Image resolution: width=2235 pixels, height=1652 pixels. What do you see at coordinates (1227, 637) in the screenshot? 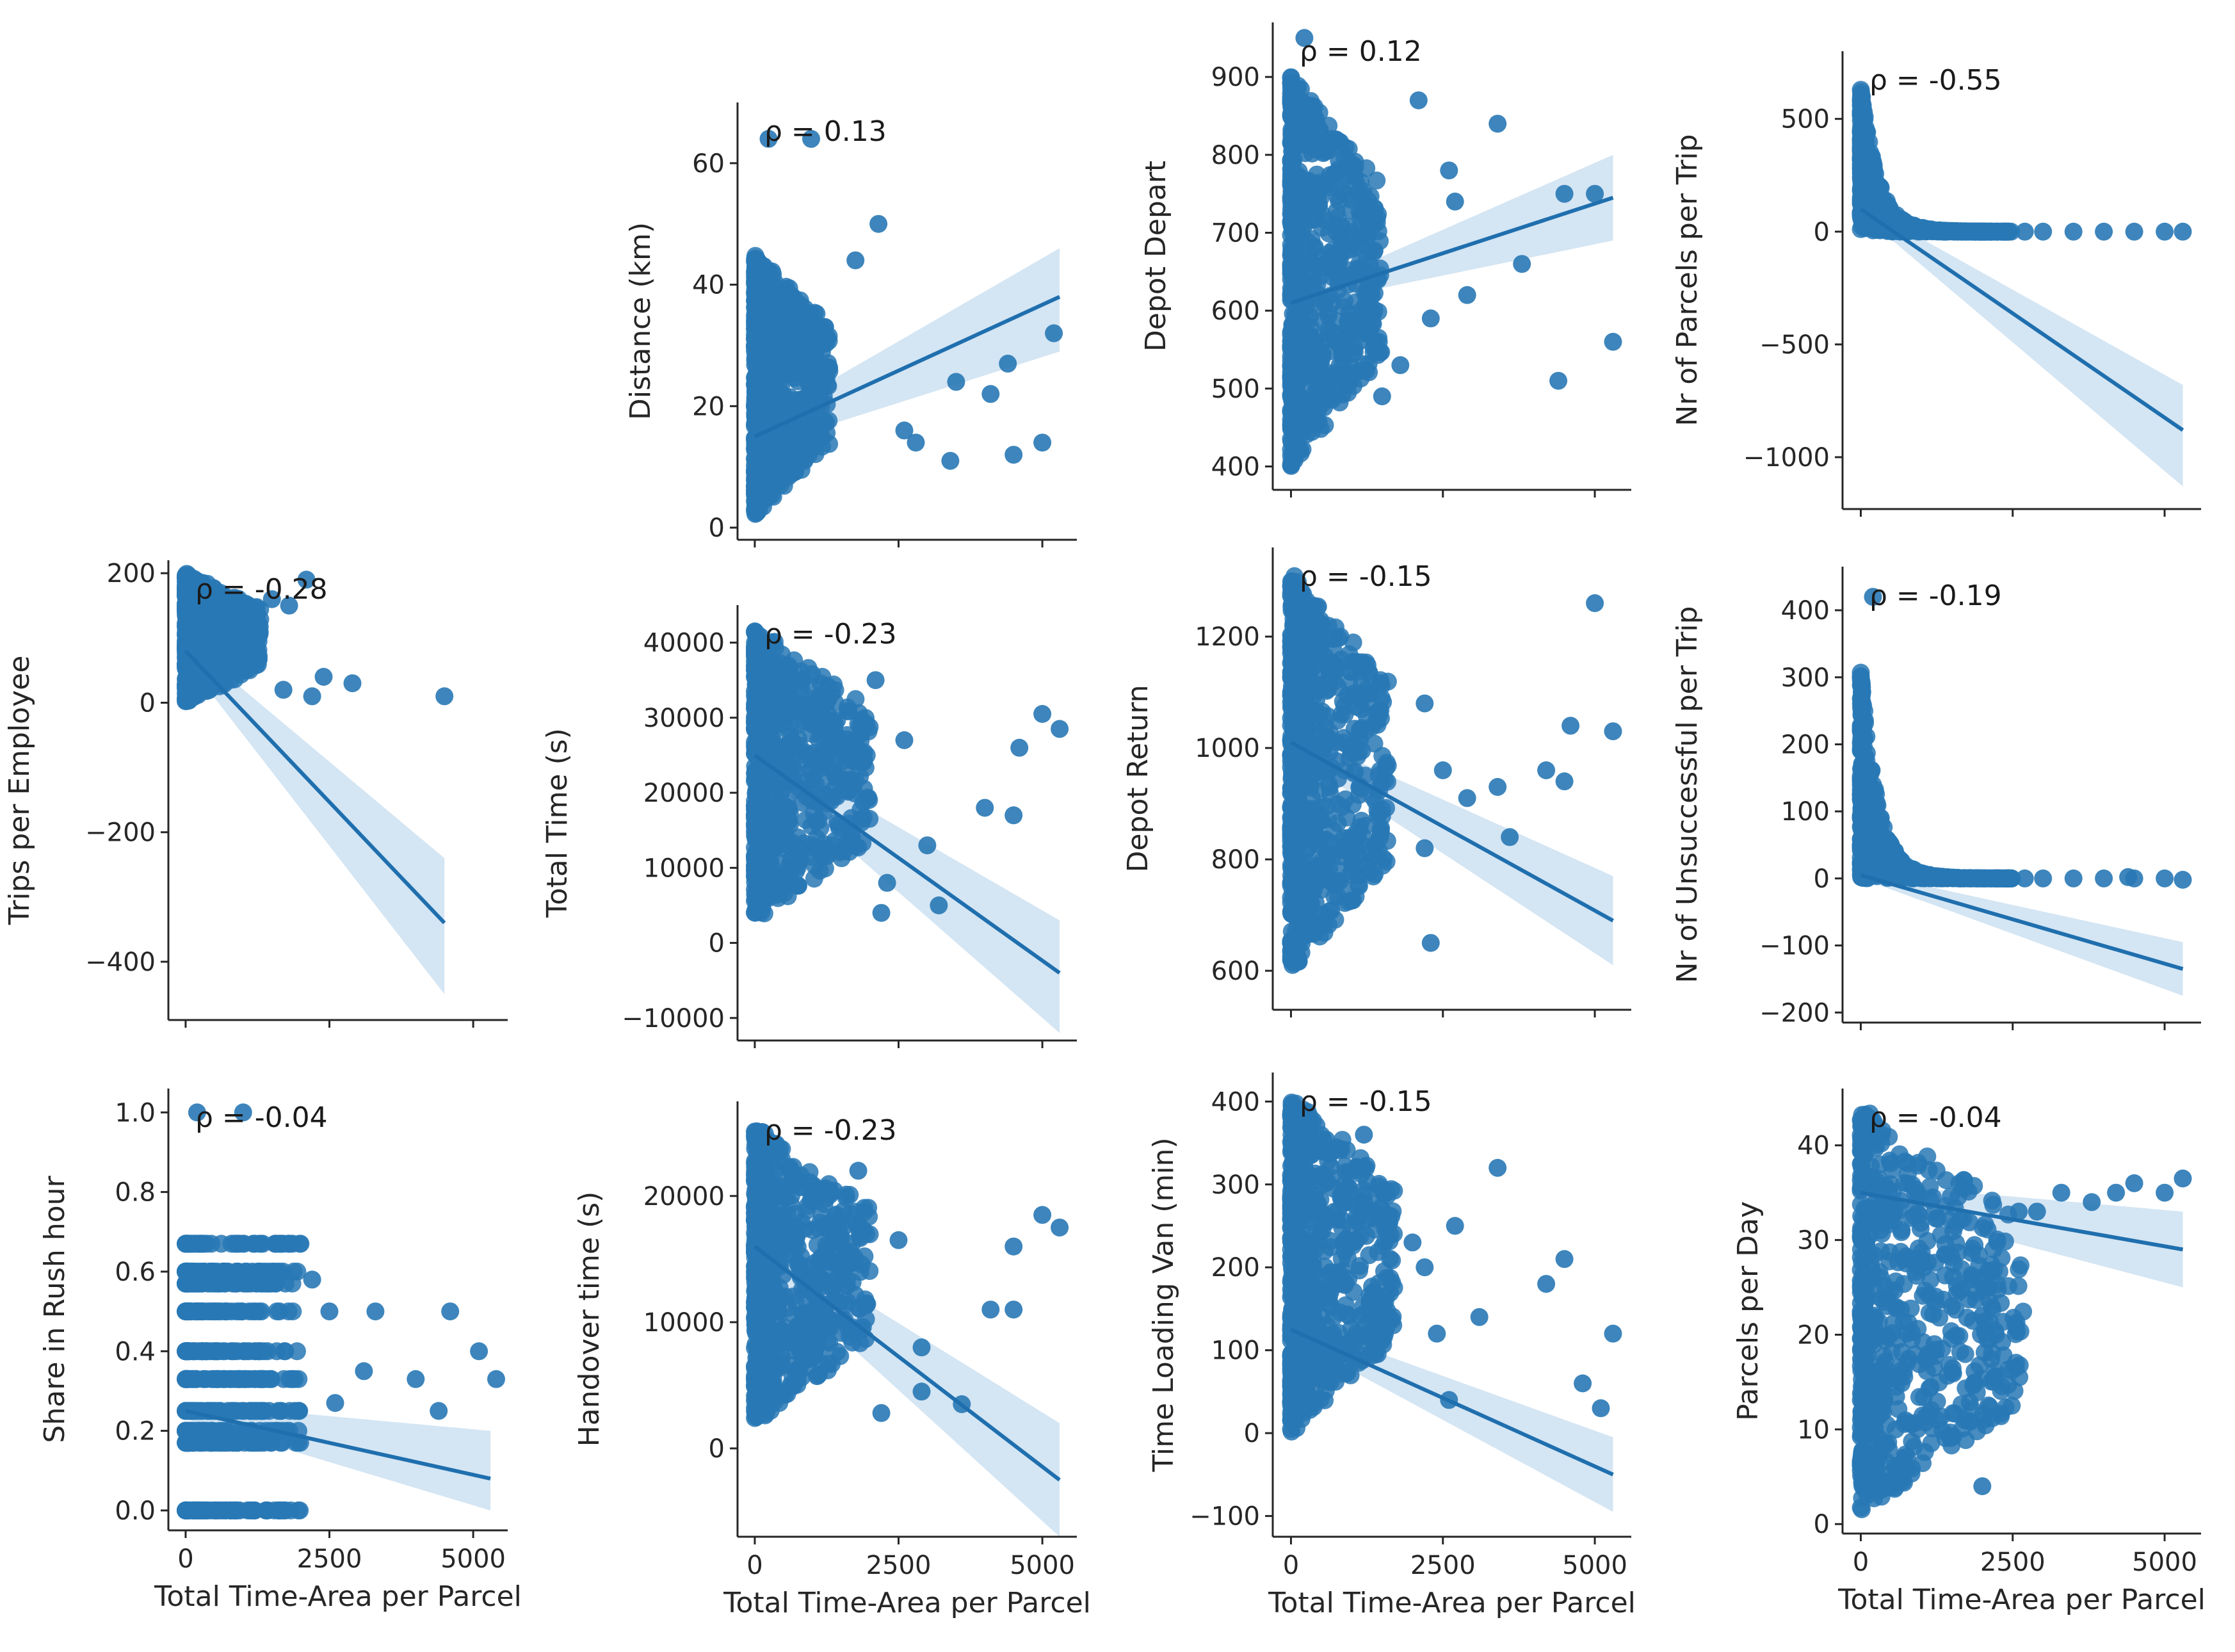
I see `y-tick-label: 1200` at bounding box center [1227, 637].